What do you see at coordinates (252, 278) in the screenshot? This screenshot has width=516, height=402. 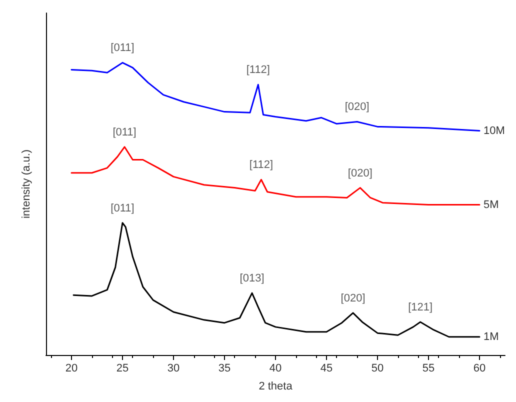 I see `annotation: [013]` at bounding box center [252, 278].